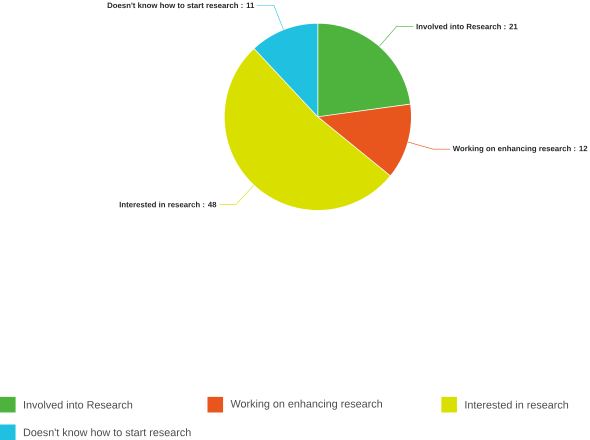 The image size is (590, 440). Describe the element at coordinates (516, 404) in the screenshot. I see `legend-label: Interested in research` at that location.